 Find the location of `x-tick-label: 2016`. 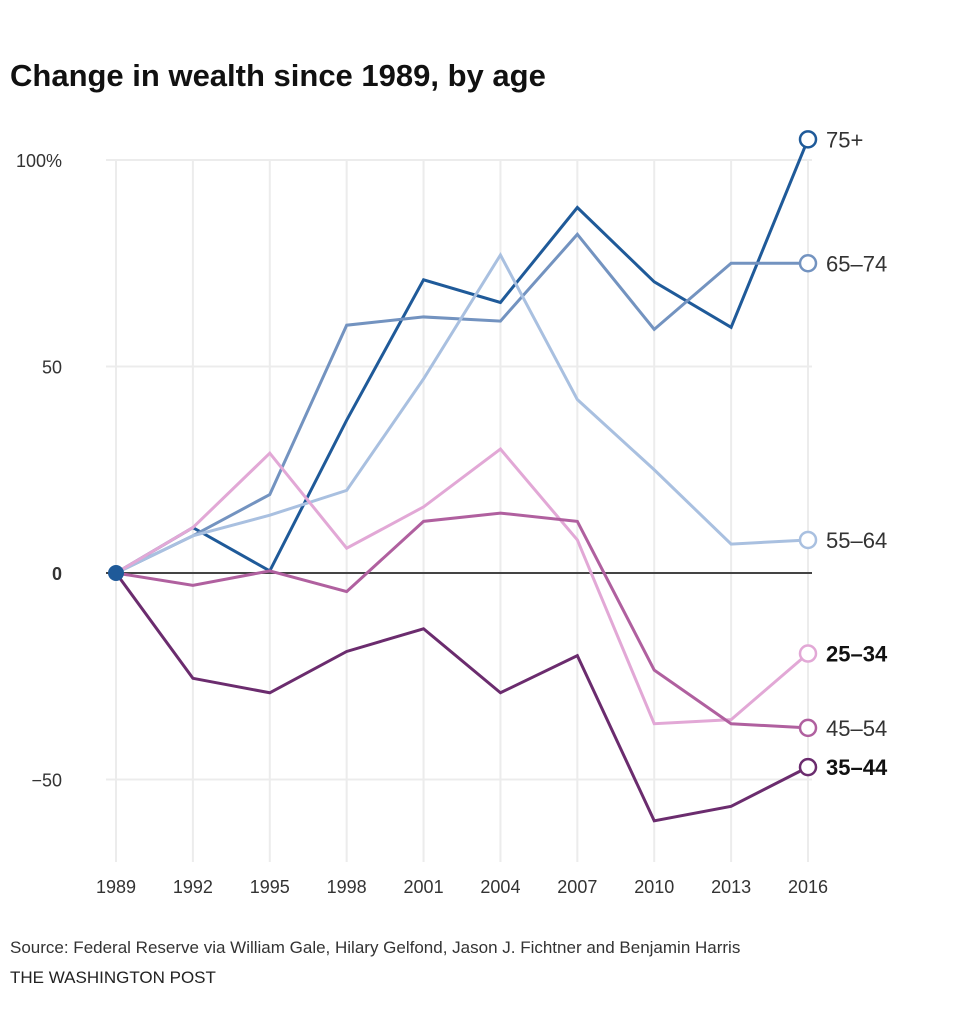

x-tick-label: 2016 is located at coordinates (808, 887).